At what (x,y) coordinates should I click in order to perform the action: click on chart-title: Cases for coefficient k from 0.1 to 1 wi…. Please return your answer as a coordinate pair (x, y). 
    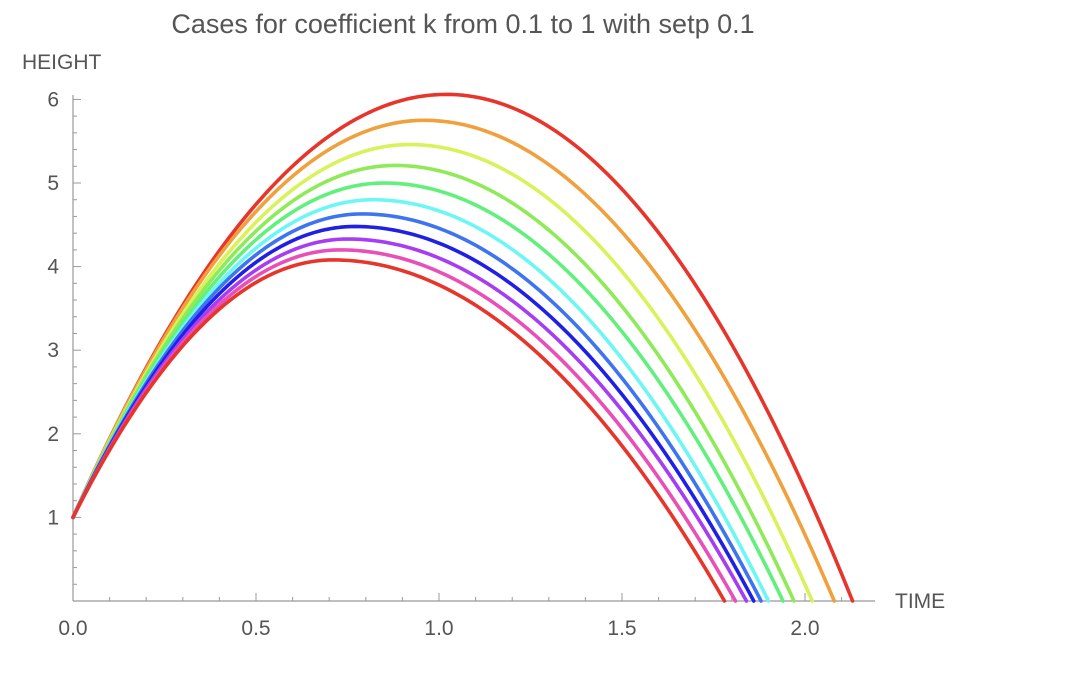
    Looking at the image, I should click on (462, 24).